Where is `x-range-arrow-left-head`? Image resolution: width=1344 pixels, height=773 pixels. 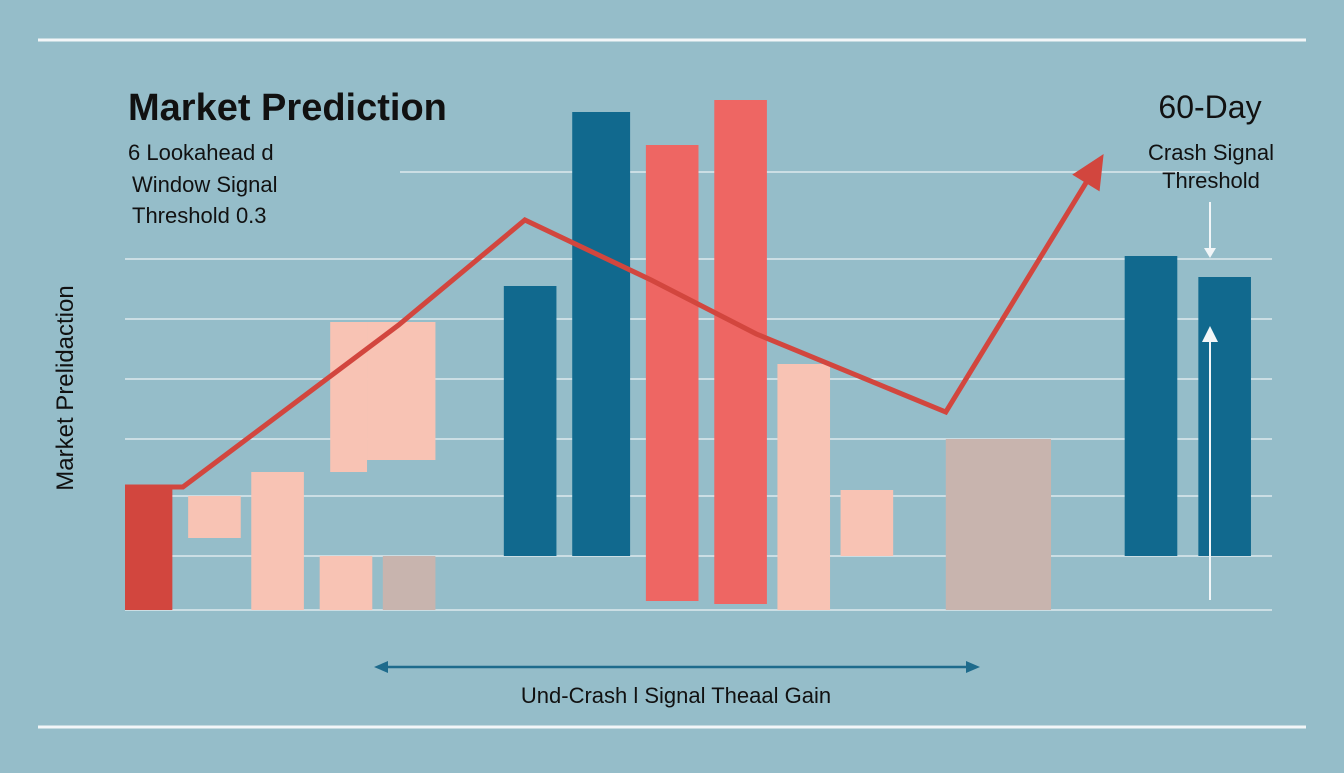 x-range-arrow-left-head is located at coordinates (381, 667).